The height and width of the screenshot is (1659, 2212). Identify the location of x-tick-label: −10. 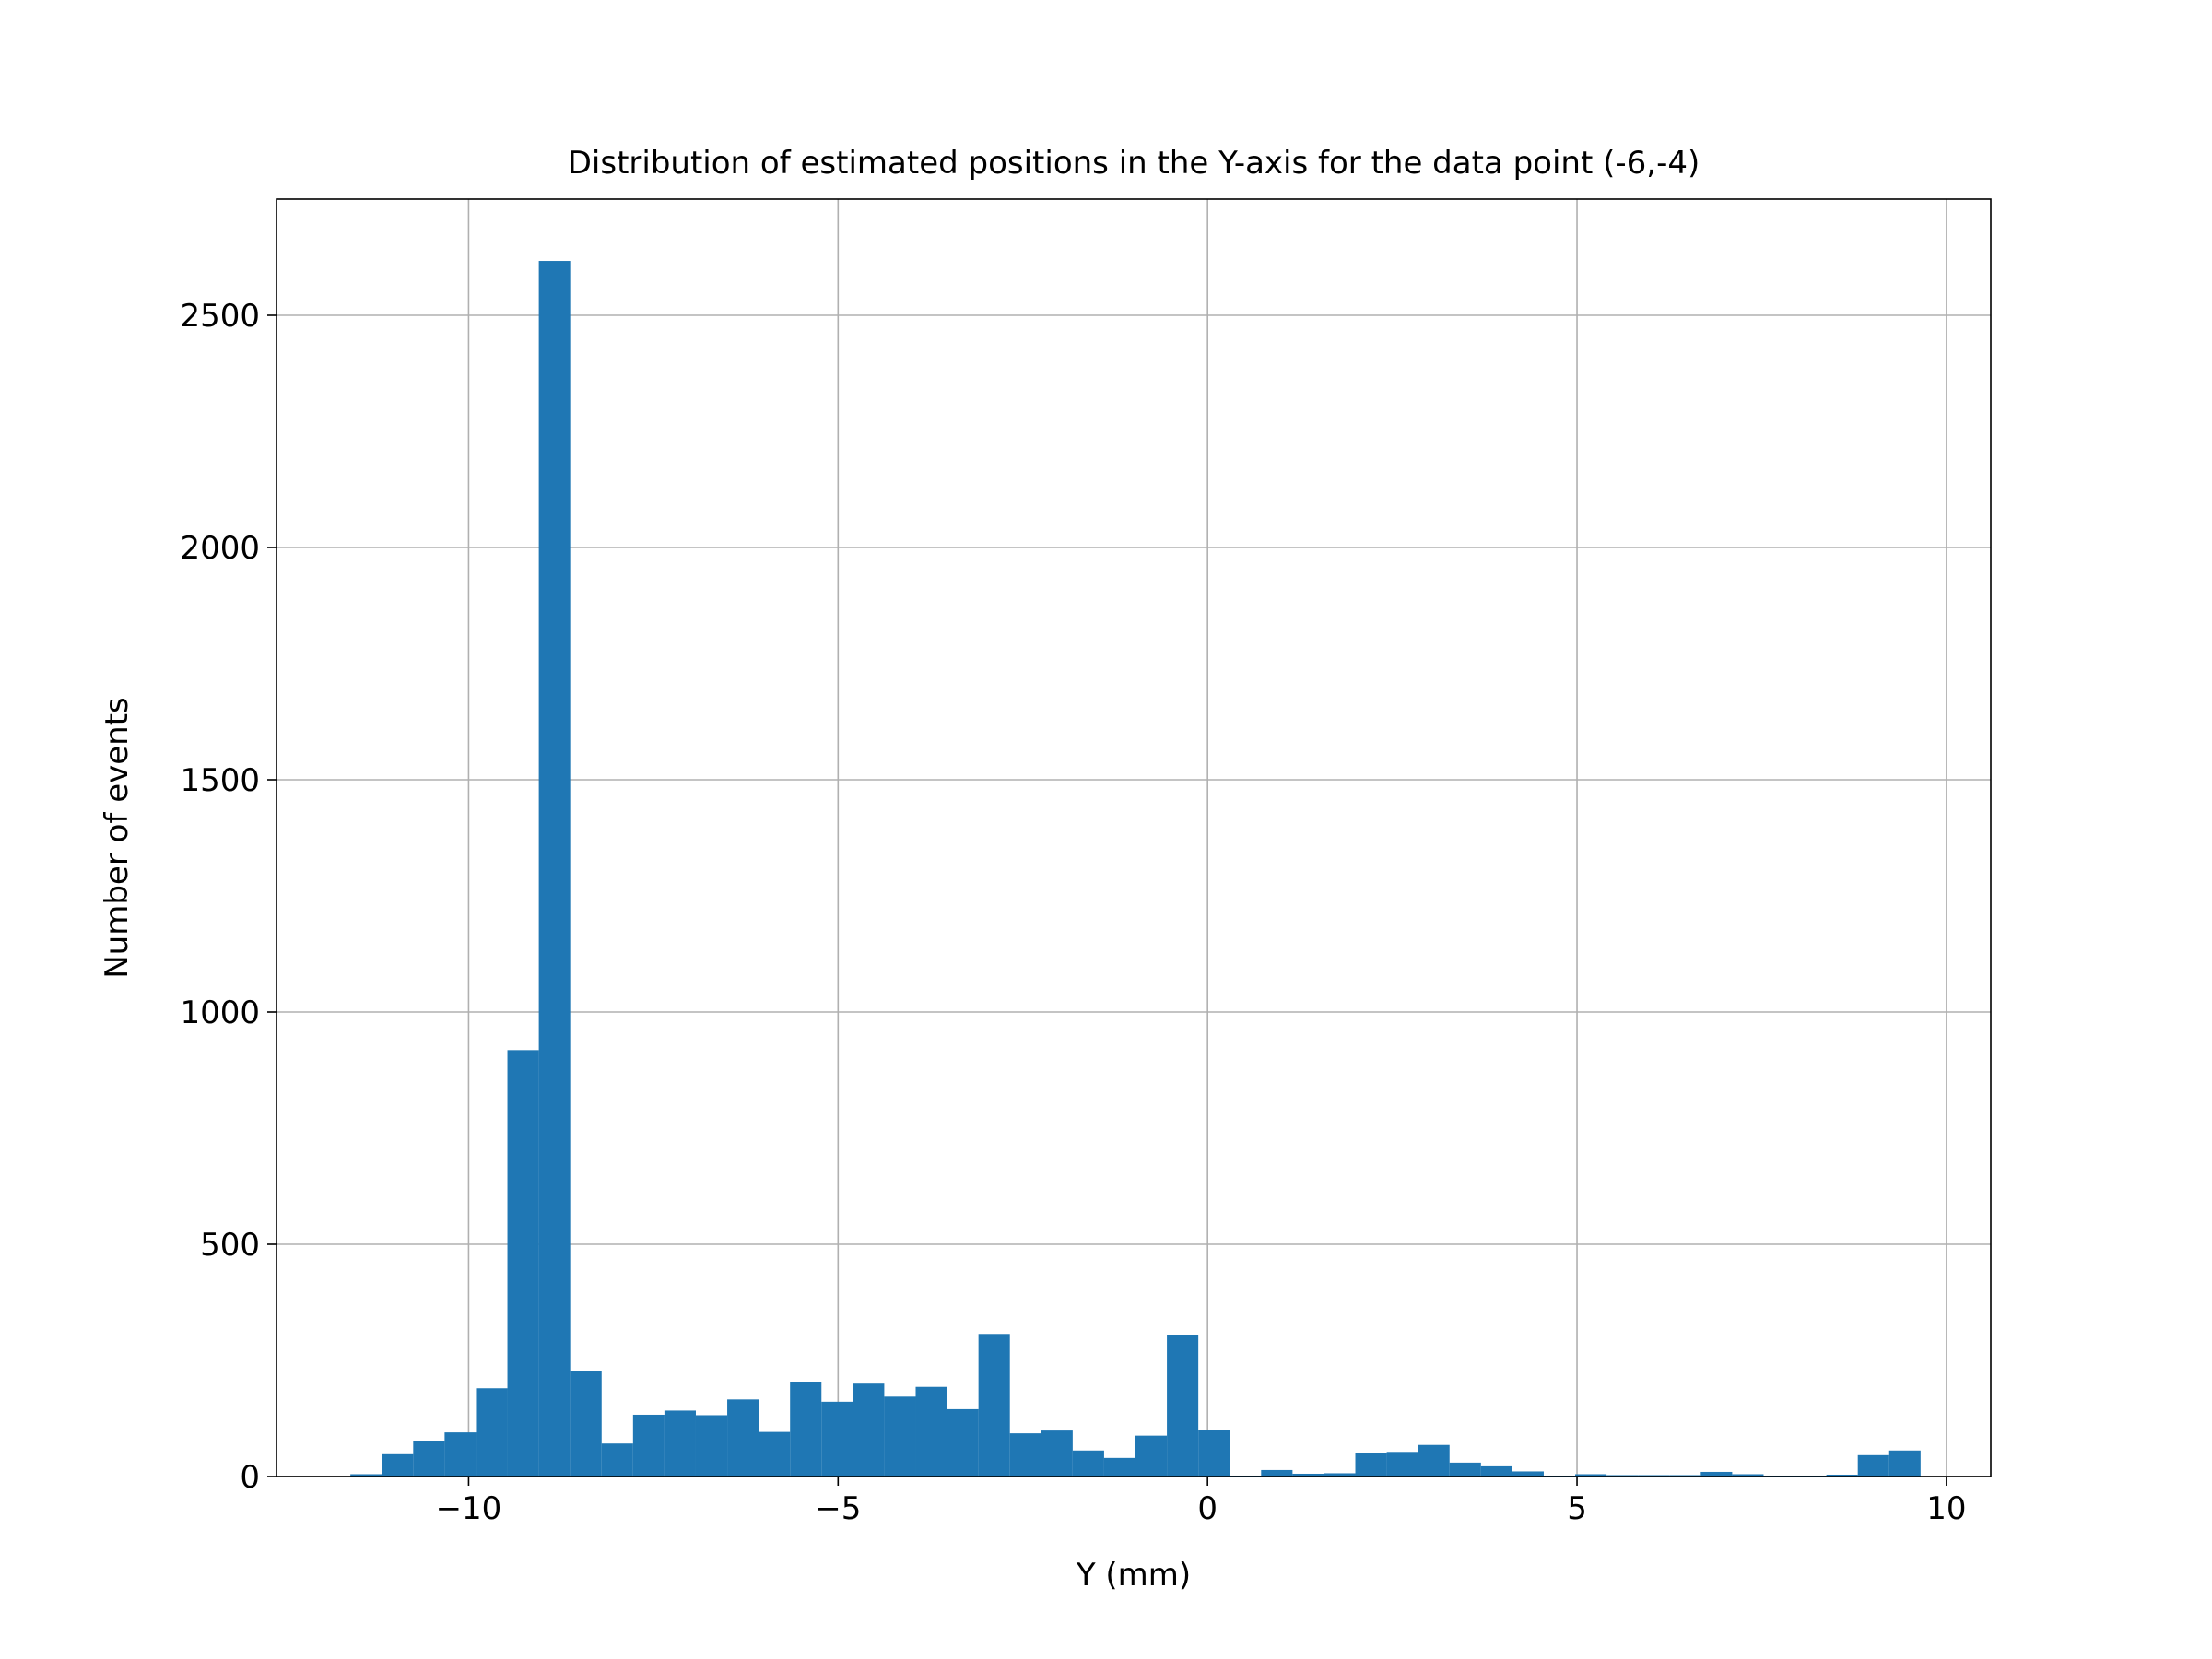
(469, 1508).